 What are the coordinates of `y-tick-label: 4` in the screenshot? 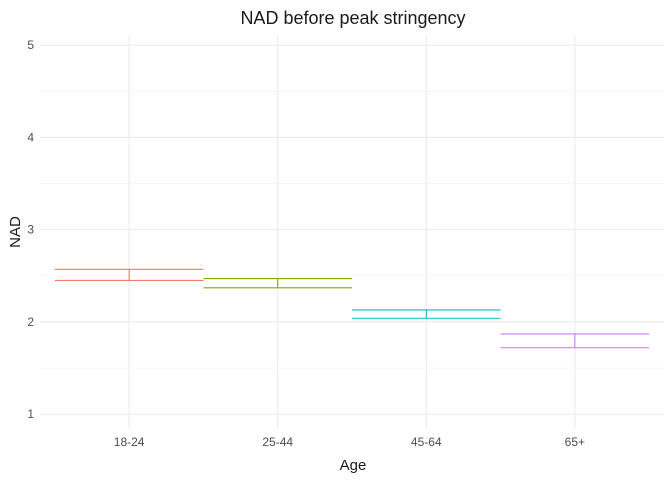 It's located at (30, 137).